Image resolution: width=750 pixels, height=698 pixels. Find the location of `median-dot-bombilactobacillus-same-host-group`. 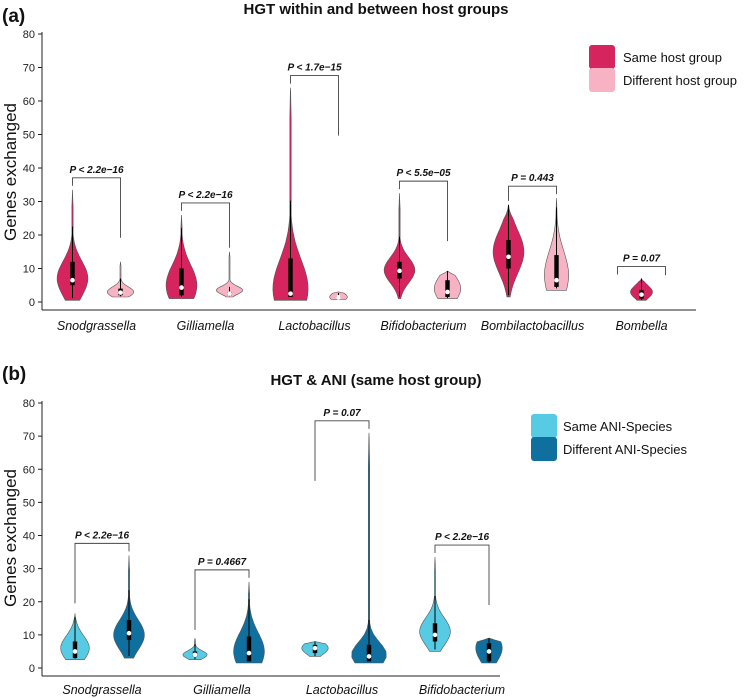

median-dot-bombilactobacillus-same-host-group is located at coordinates (508, 257).